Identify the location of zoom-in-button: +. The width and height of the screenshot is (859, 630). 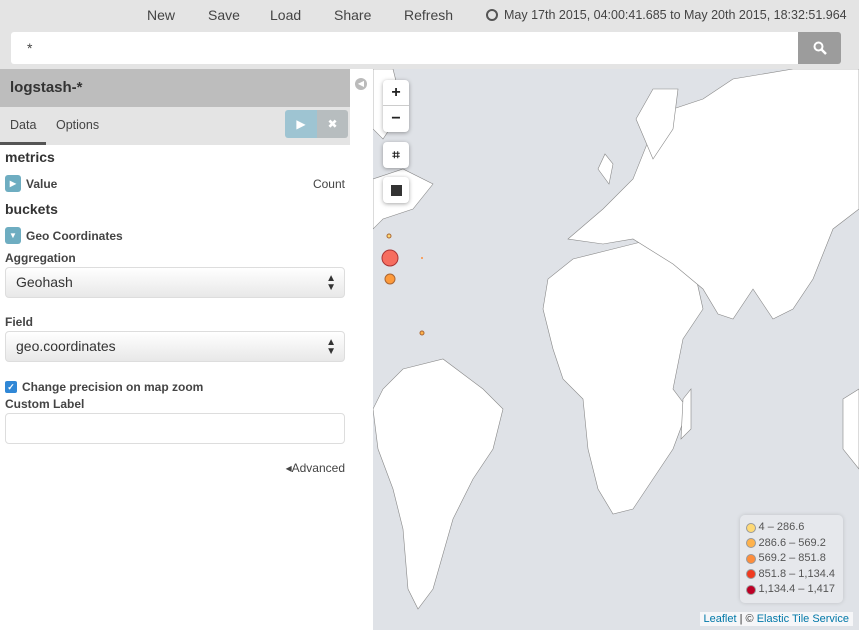
(396, 93).